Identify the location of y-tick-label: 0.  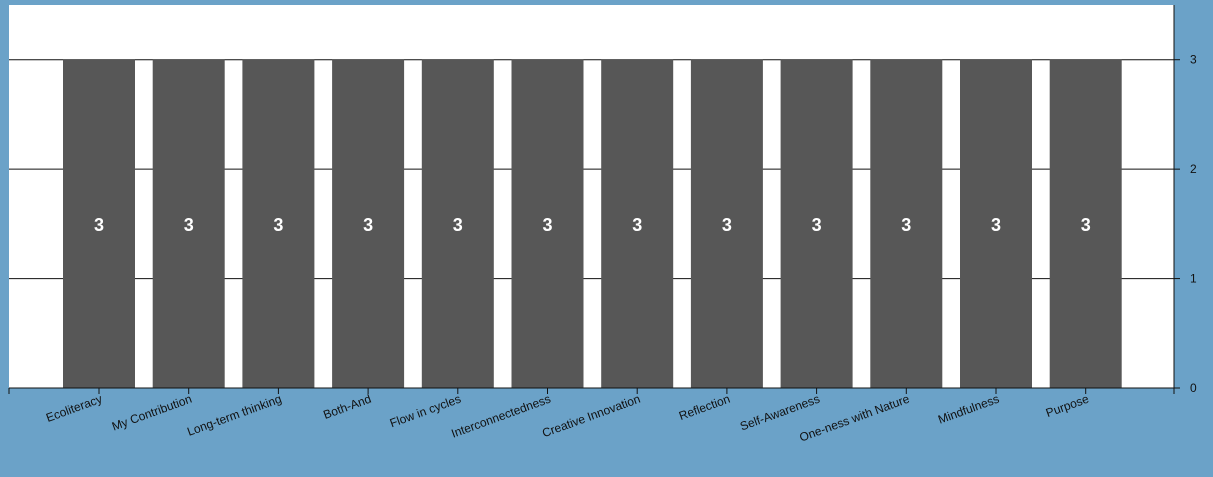
(1193, 388).